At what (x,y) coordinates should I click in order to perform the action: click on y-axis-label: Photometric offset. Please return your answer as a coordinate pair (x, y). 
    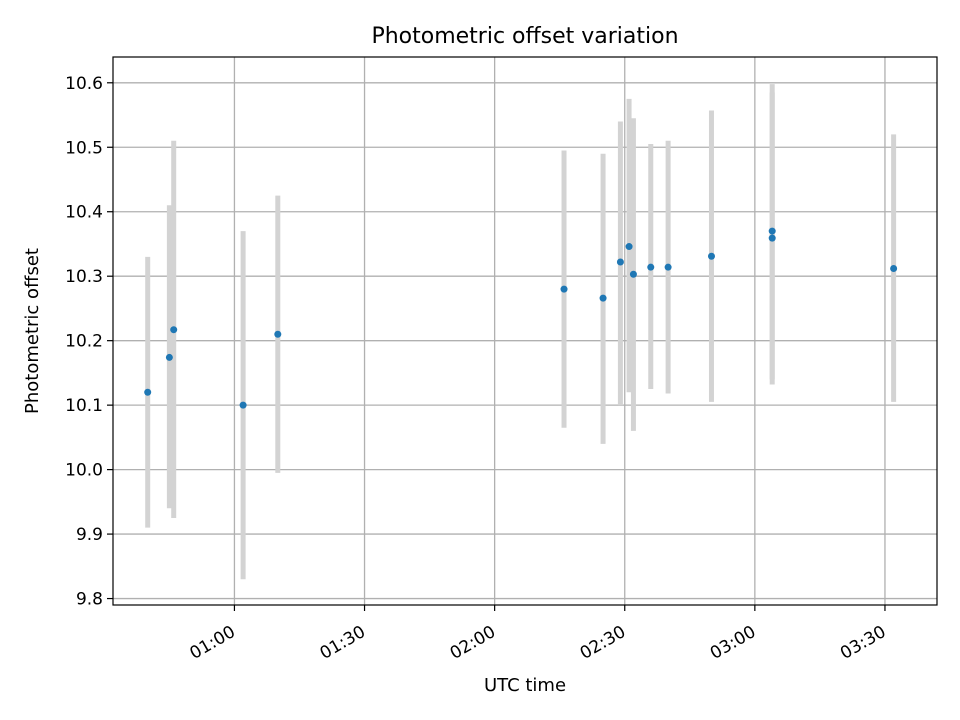
    Looking at the image, I should click on (32, 331).